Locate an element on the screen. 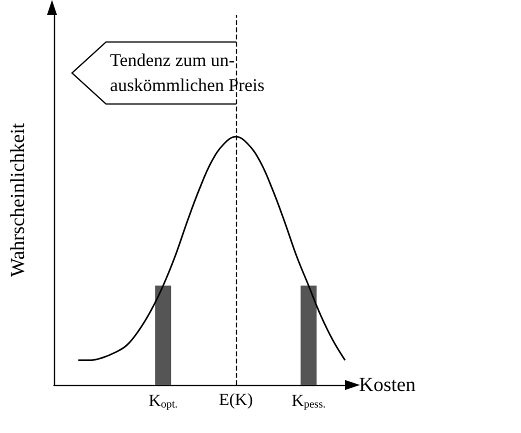 The height and width of the screenshot is (433, 521). x-axis-title: Kosten is located at coordinates (387, 385).